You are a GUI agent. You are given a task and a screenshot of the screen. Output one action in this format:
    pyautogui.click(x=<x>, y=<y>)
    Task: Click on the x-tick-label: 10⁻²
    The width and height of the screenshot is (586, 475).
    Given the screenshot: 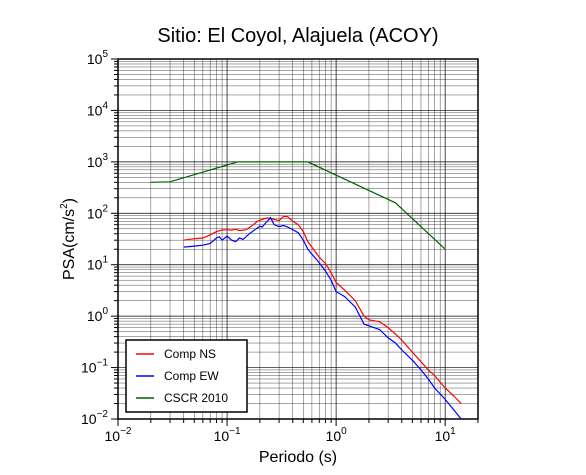 What is the action you would take?
    pyautogui.click(x=118, y=435)
    